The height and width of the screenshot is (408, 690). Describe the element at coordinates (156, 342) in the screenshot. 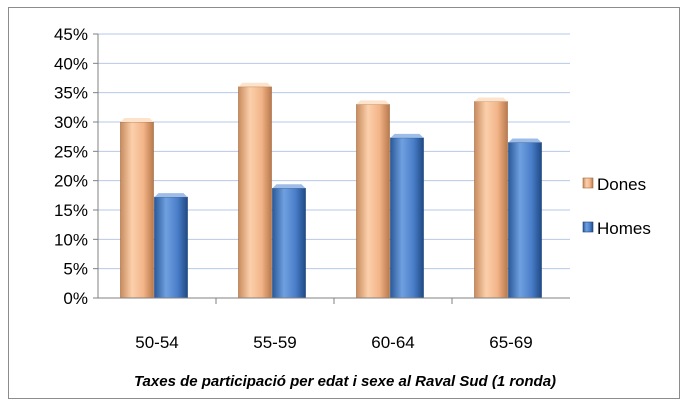

I see `x-category-label: 50-54` at that location.